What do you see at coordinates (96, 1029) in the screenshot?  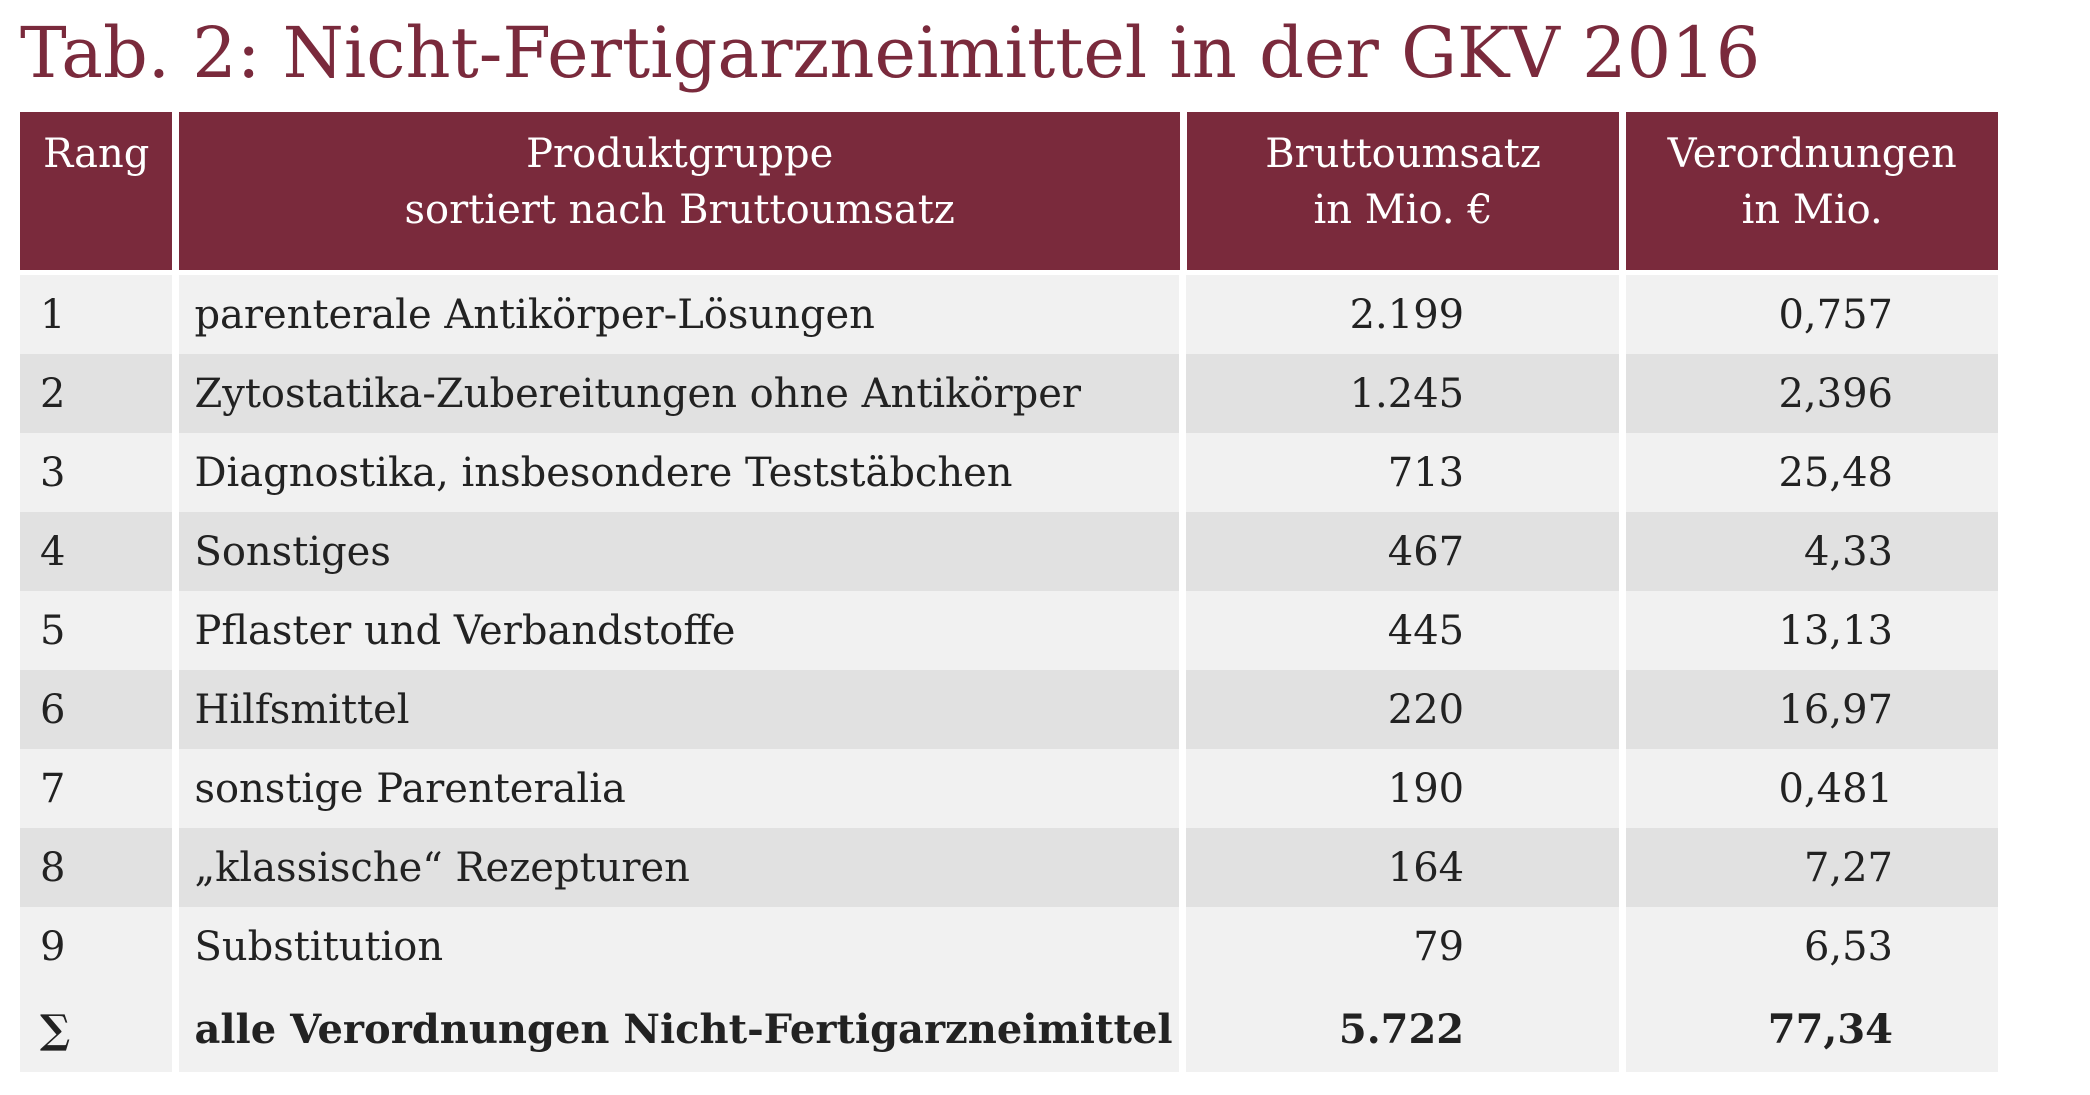 I see `total-sum-symbol: ∑` at bounding box center [96, 1029].